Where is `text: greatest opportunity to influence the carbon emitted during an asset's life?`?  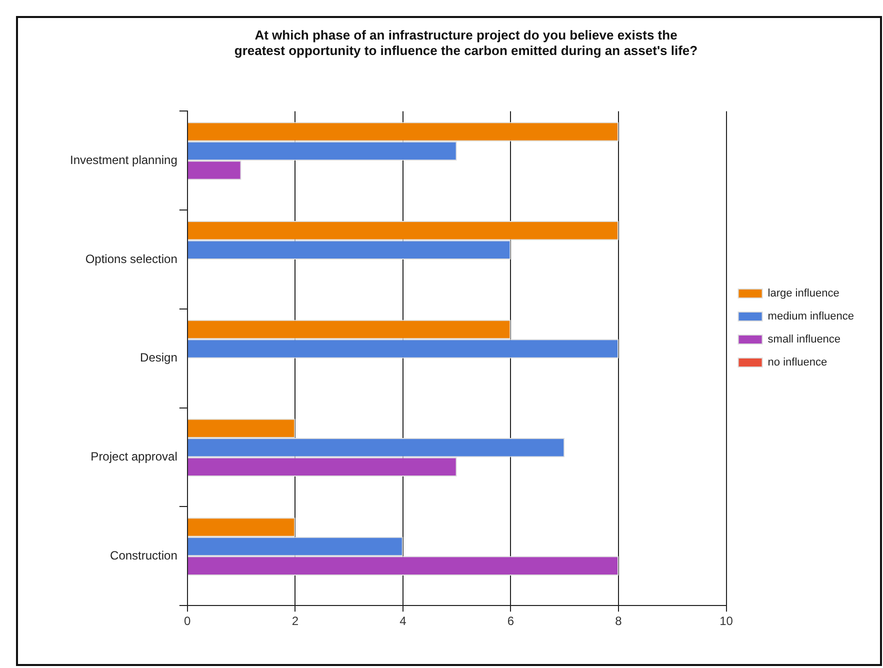
text: greatest opportunity to influence the carbon emitted during an asset's life? is located at coordinates (466, 50).